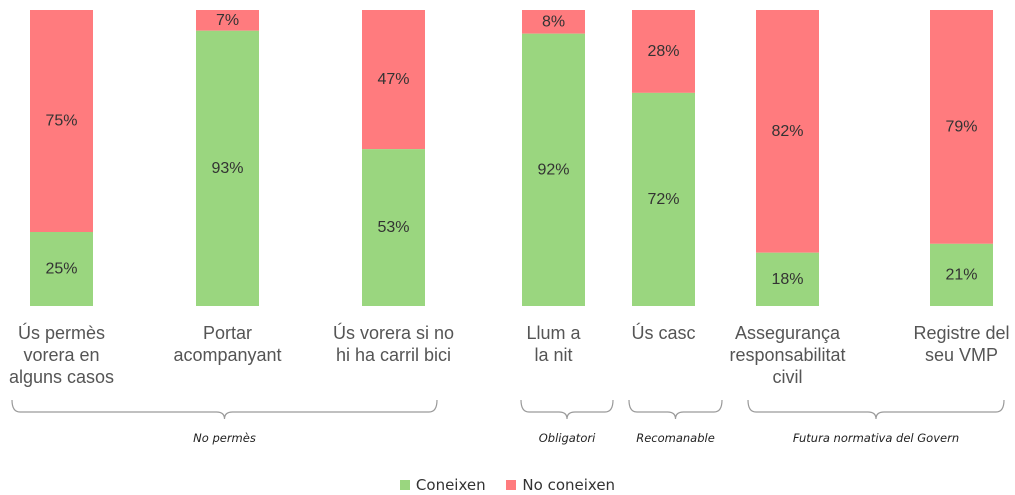 This screenshot has height=495, width=1015. I want to click on category-label-line: seu VMP, so click(961, 355).